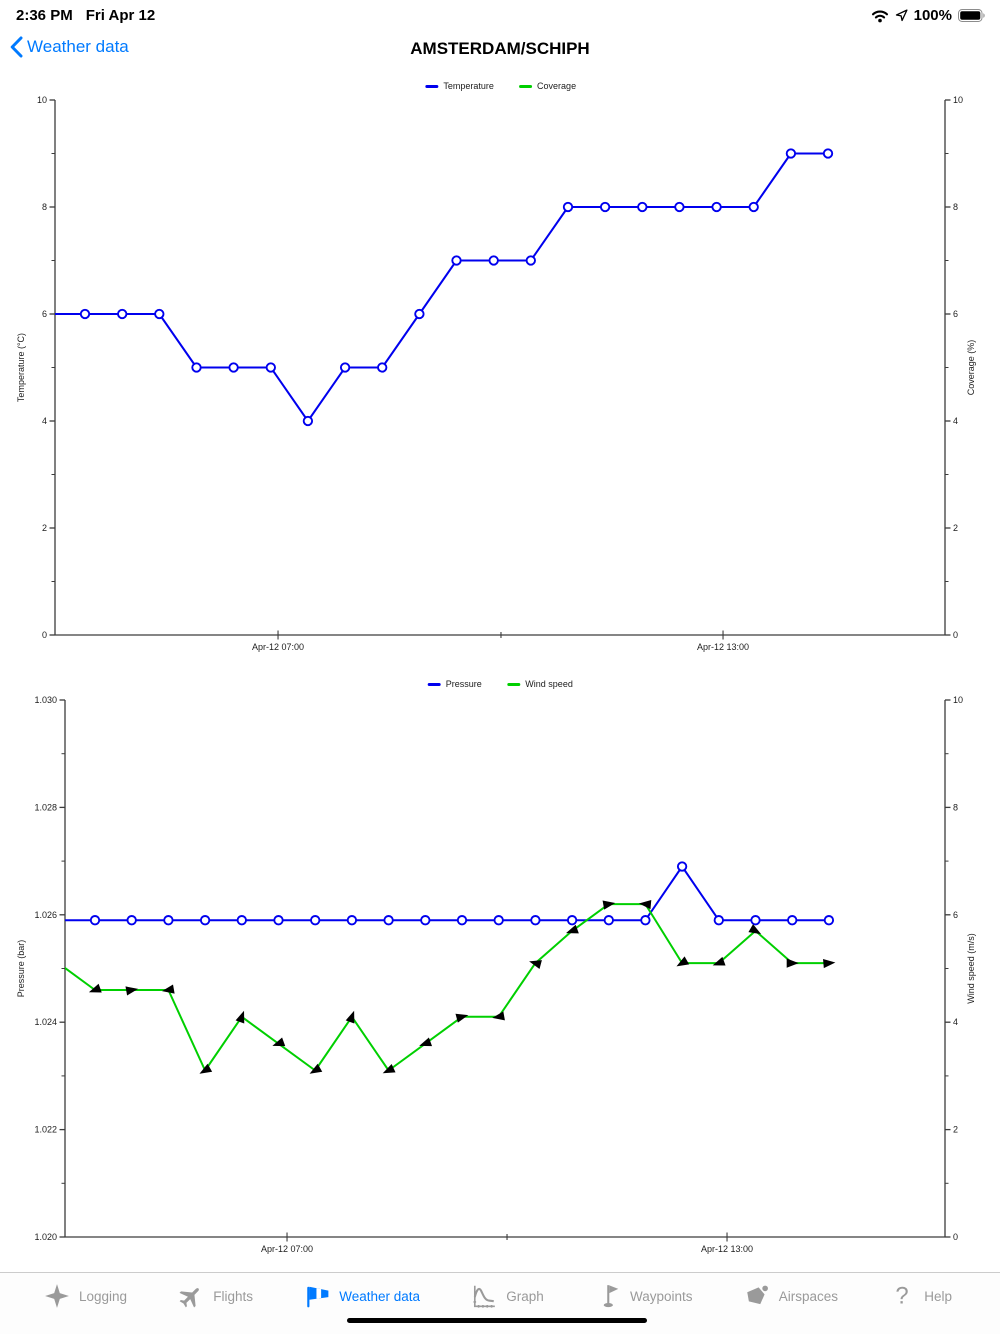 The image size is (1000, 1334). I want to click on svg-text: 1.022, so click(45, 1130).